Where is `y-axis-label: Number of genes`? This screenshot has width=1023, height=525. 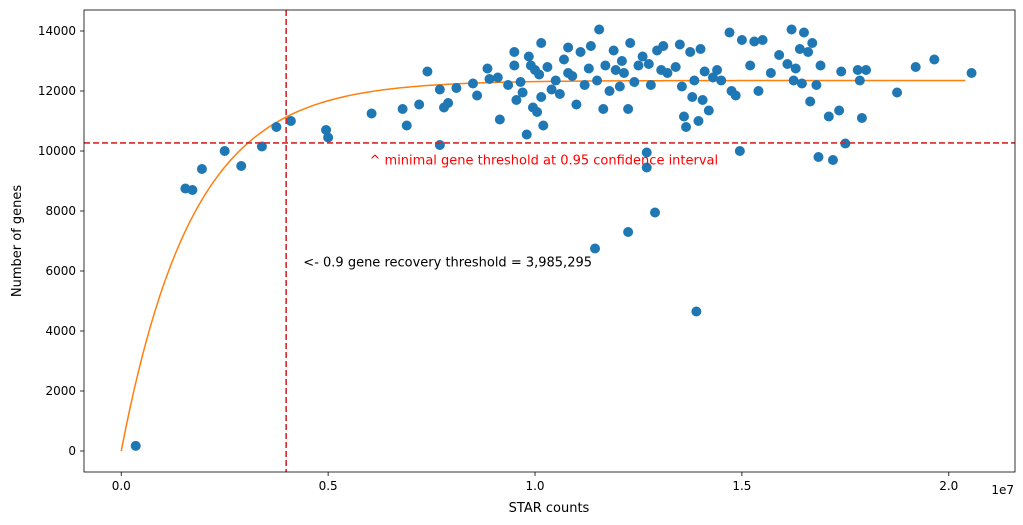 y-axis-label: Number of genes is located at coordinates (17, 241).